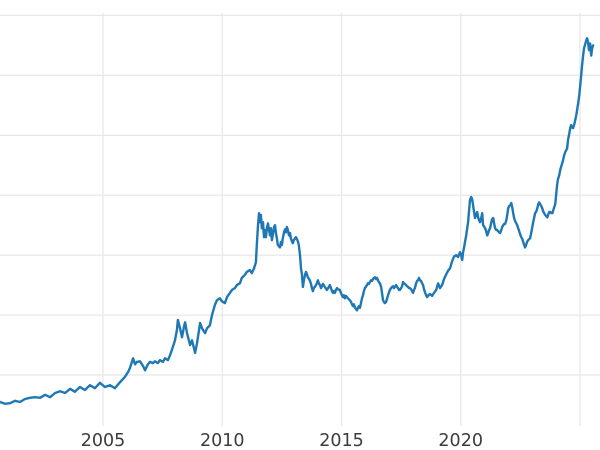 Image resolution: width=600 pixels, height=450 pixels. What do you see at coordinates (222, 440) in the screenshot?
I see `x-tick-label: 2010` at bounding box center [222, 440].